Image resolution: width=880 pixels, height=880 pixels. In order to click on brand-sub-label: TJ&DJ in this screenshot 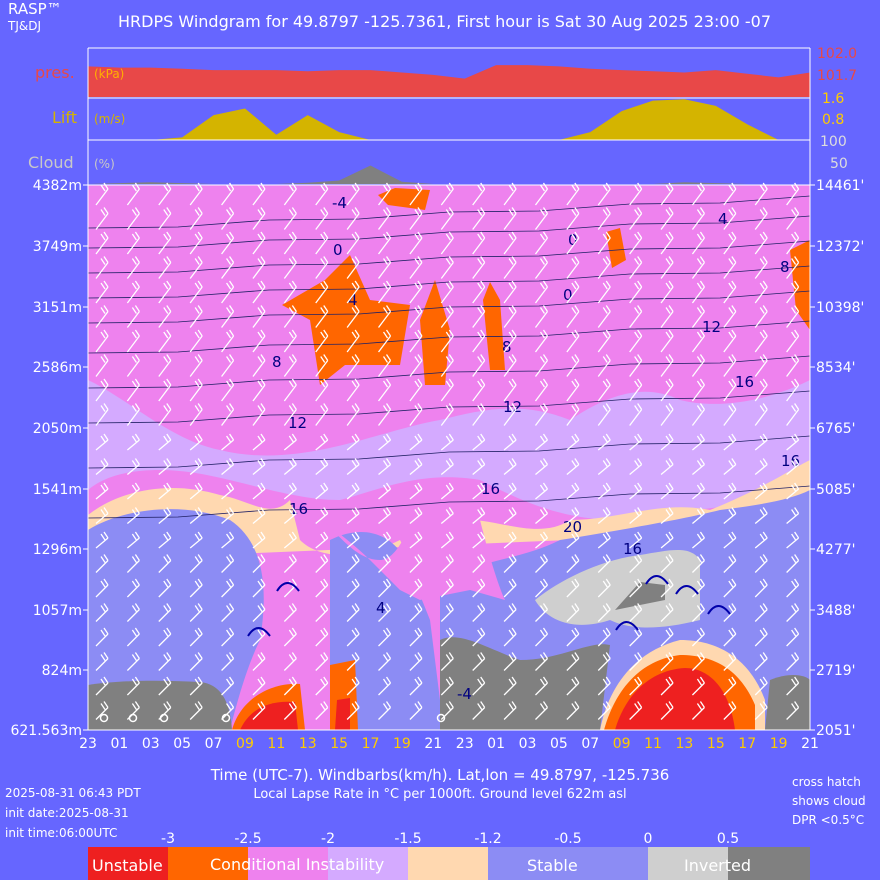, I will do `click(25, 26)`.